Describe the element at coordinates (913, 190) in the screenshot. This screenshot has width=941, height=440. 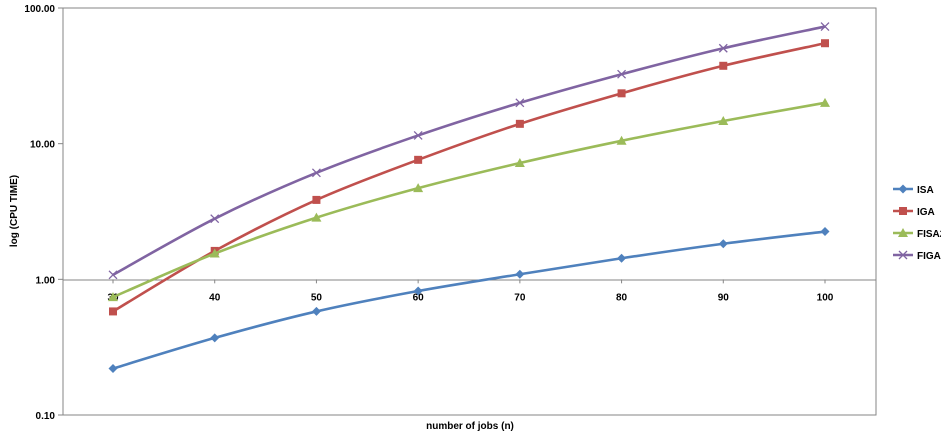
I see `legend-item-isa: ISA` at that location.